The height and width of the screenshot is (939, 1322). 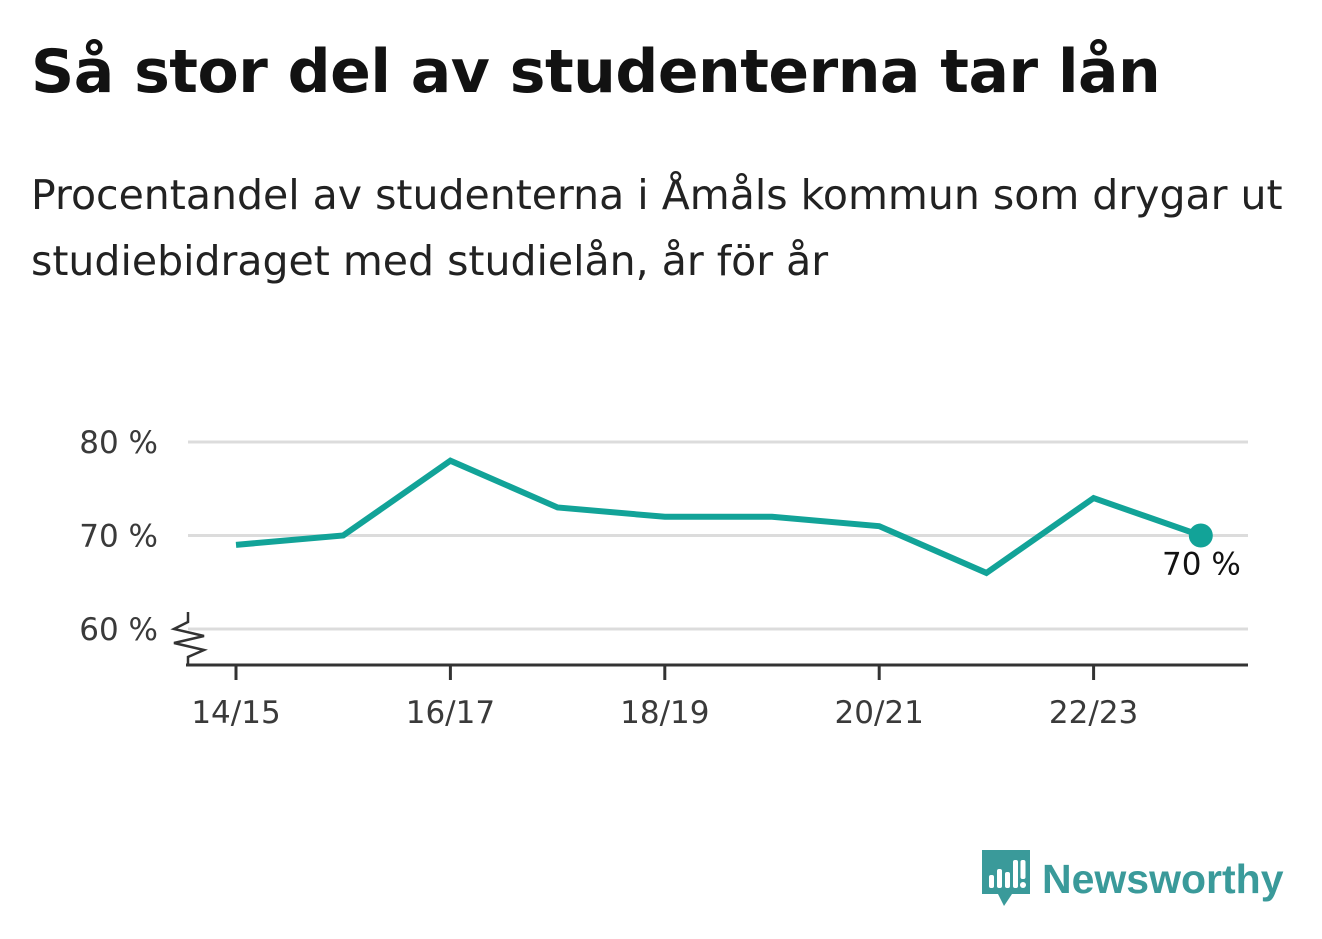 I want to click on newsworthy-logo: Newsworthy, so click(x=1132, y=879).